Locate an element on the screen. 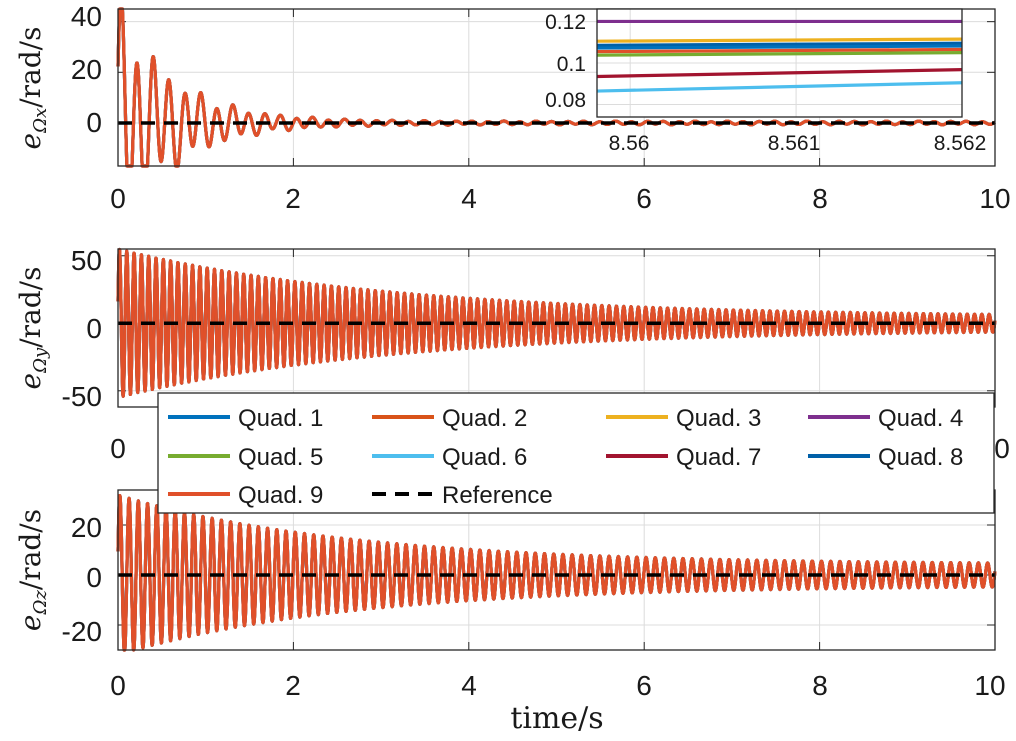 This screenshot has height=741, width=1016. legend-label: Quad. 5 is located at coordinates (280, 457).